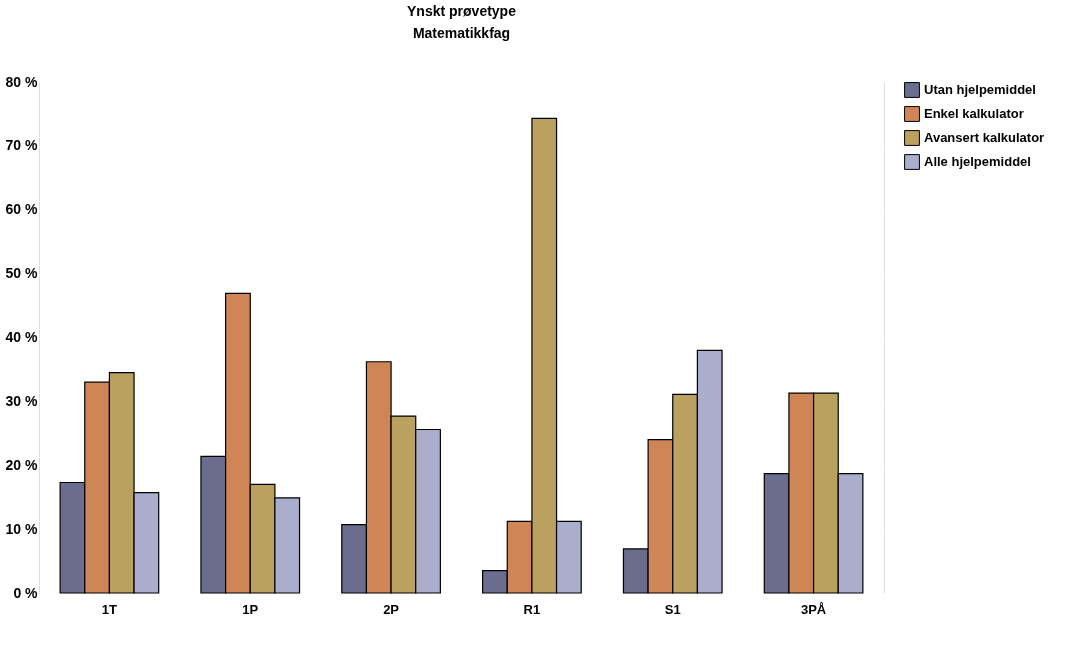 Image resolution: width=1090 pixels, height=653 pixels. What do you see at coordinates (22, 464) in the screenshot?
I see `y-tick-label: 20 %` at bounding box center [22, 464].